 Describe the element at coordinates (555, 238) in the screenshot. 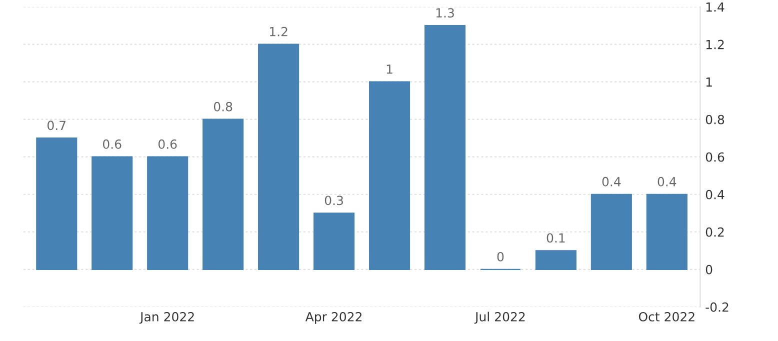

I see `data-label: 0.1` at that location.